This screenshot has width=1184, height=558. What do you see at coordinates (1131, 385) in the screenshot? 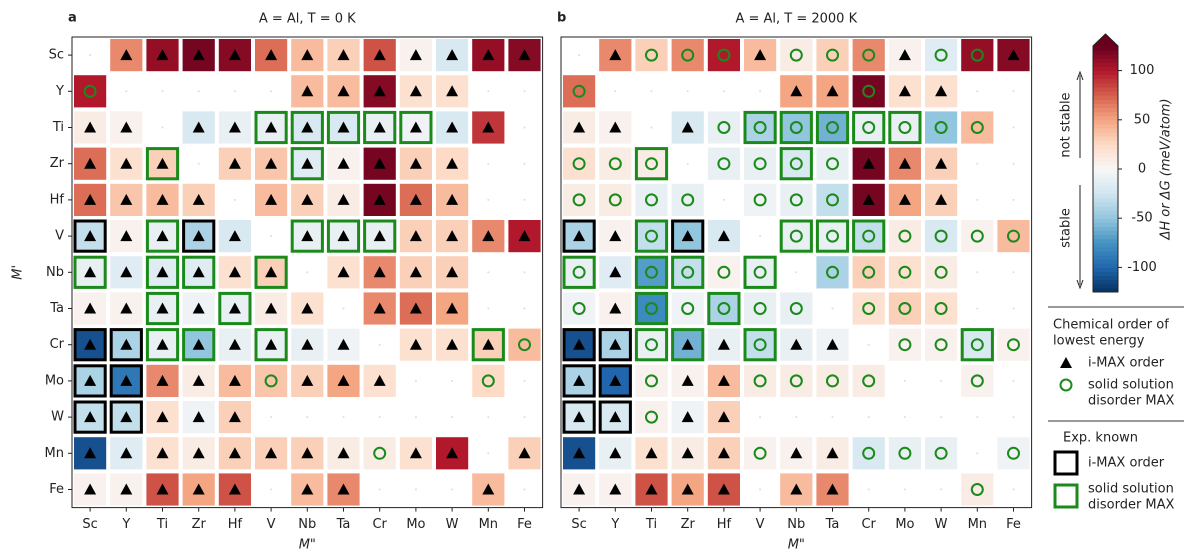
I see `legend-label: solid solution` at bounding box center [1131, 385].